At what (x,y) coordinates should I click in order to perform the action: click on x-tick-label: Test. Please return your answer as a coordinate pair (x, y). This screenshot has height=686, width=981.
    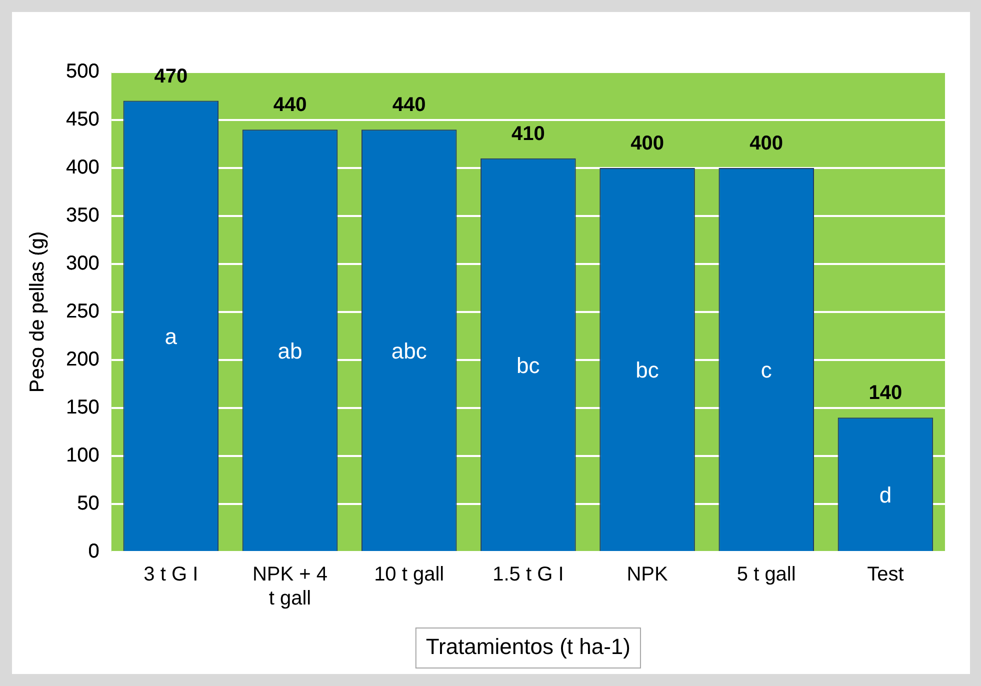
    Looking at the image, I should click on (885, 575).